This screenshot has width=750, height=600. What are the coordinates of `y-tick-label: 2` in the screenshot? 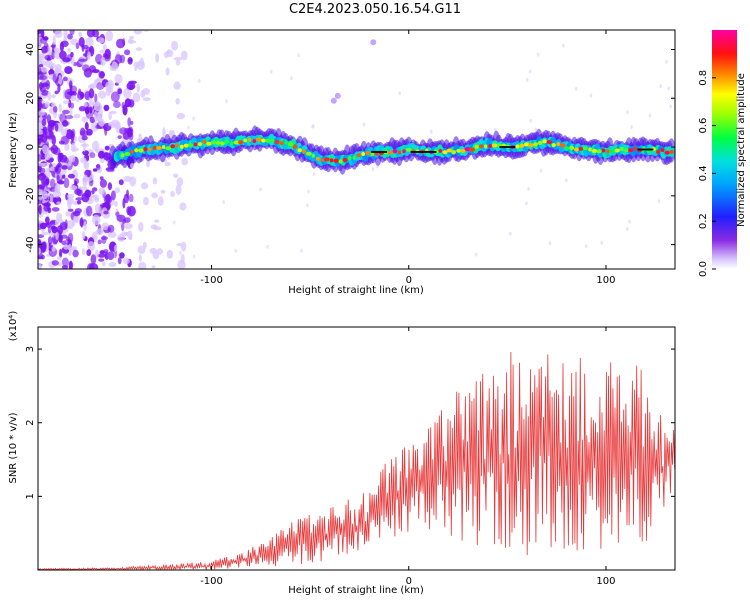 It's located at (30, 423).